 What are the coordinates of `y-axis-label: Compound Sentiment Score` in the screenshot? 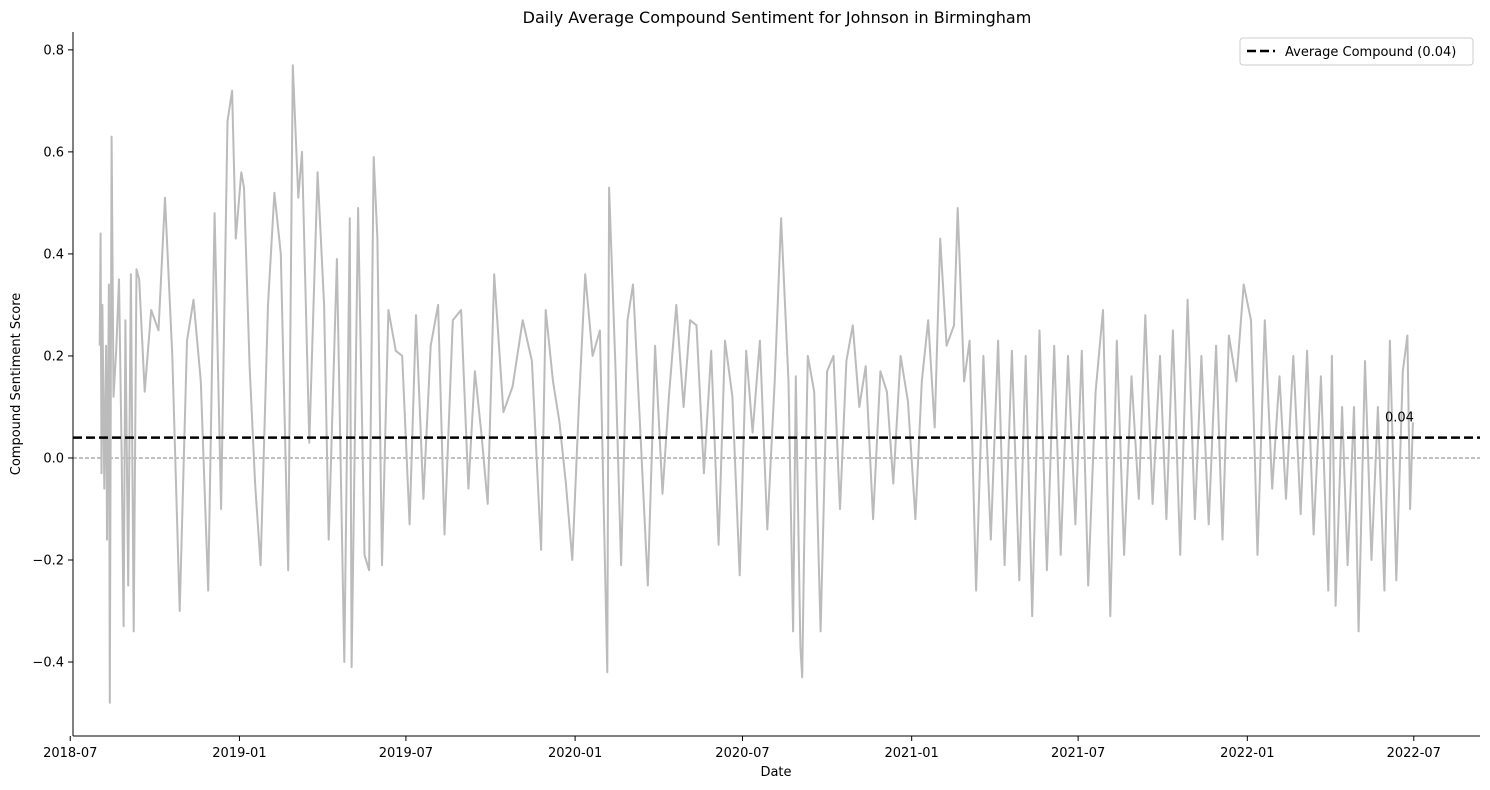 It's located at (16, 384).